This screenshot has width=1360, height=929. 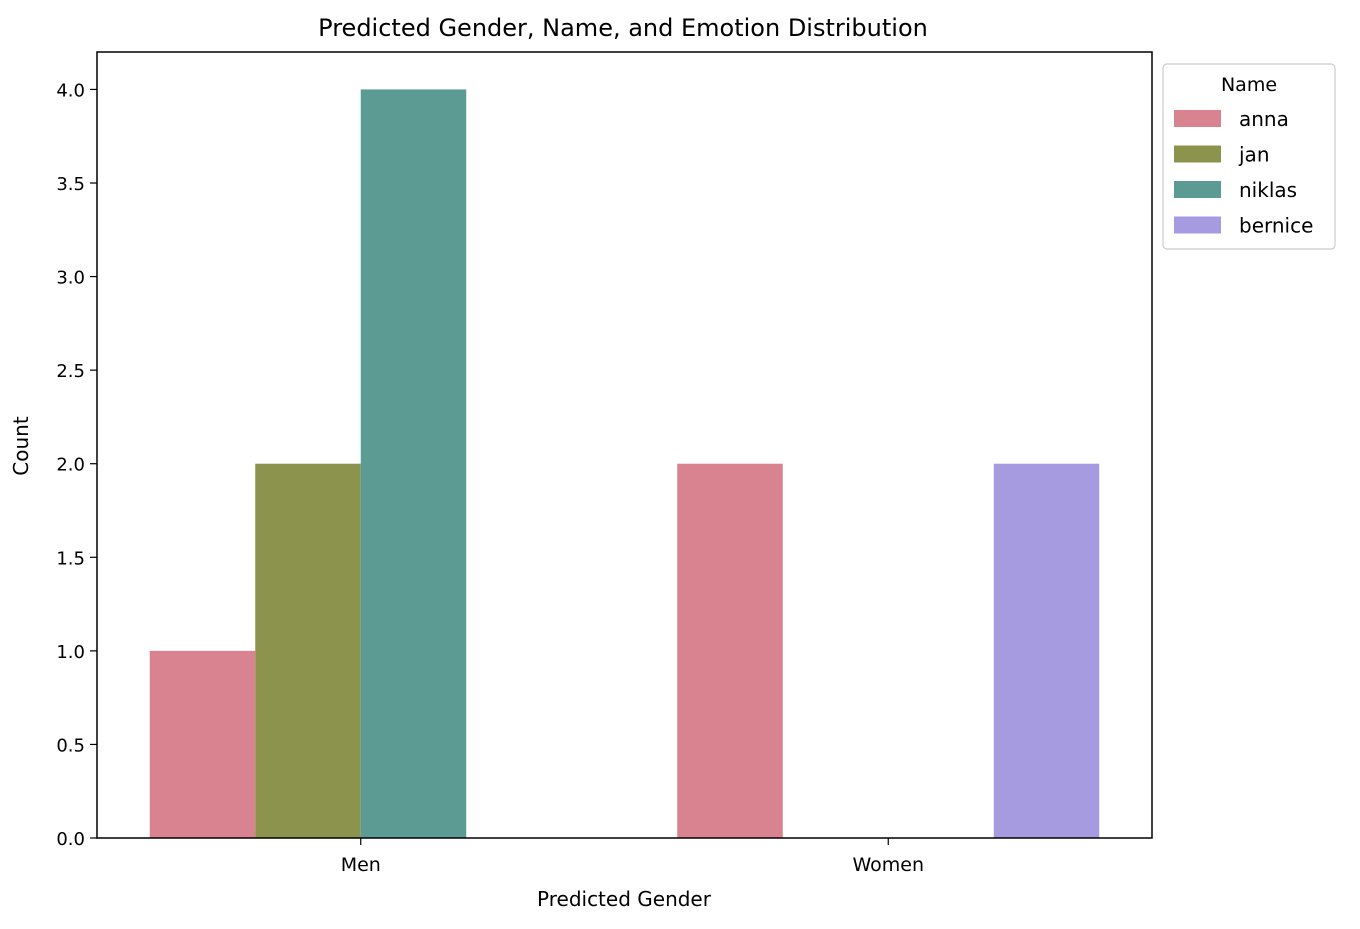 What do you see at coordinates (361, 865) in the screenshot?
I see `x-tick-label: Men` at bounding box center [361, 865].